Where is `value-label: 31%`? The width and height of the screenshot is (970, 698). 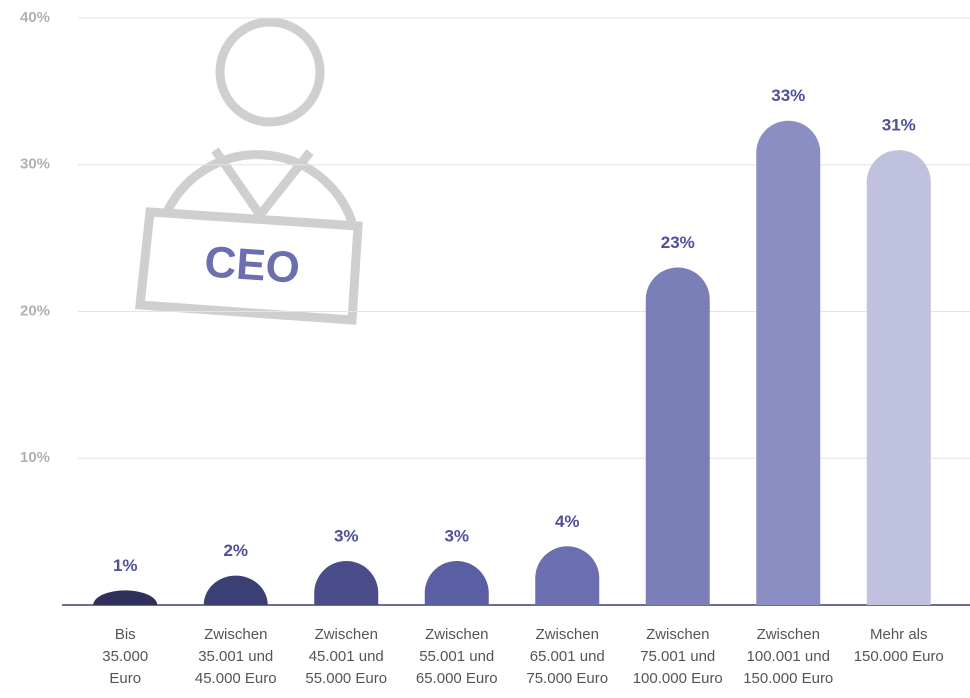
value-label: 31% is located at coordinates (899, 125).